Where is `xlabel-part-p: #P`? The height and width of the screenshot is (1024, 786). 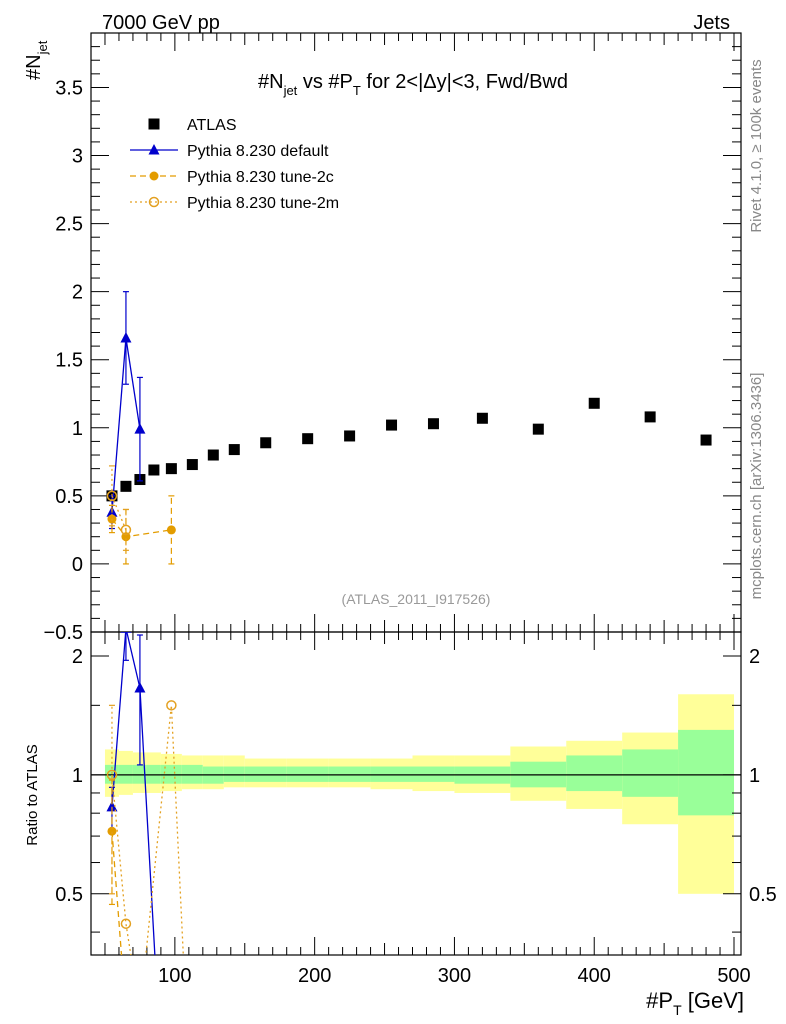 xlabel-part-p: #P is located at coordinates (659, 1000).